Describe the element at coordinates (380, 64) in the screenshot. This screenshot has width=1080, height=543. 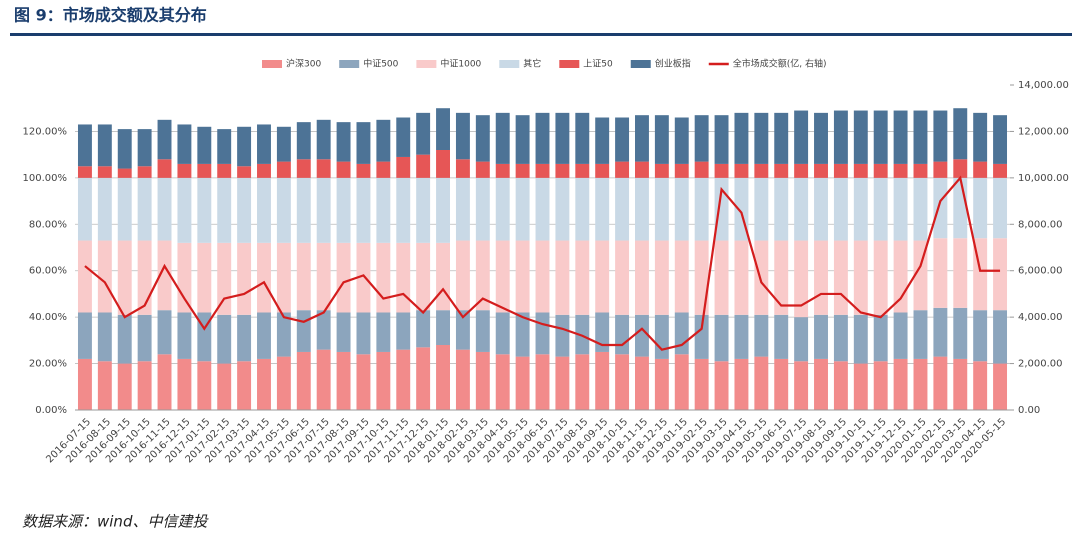
I see `legend-label: 中证500` at that location.